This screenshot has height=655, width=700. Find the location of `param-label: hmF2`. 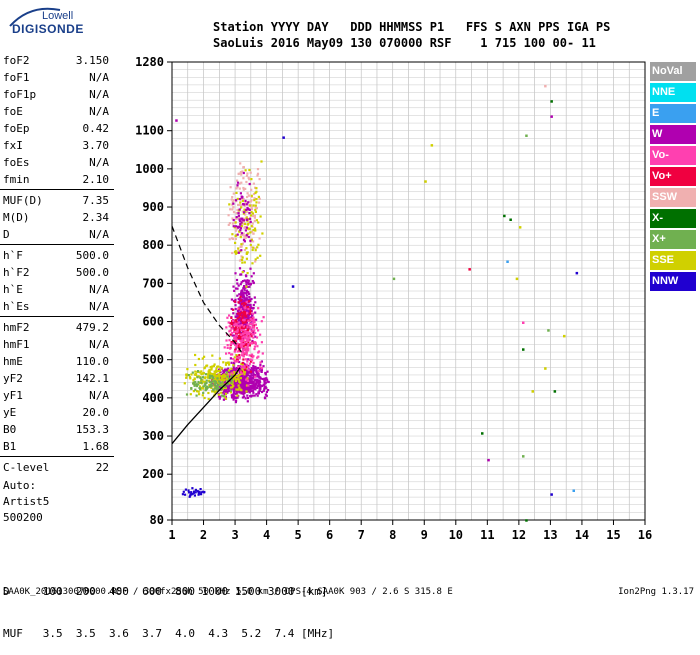

param-label: hmF2 is located at coordinates (16, 327).